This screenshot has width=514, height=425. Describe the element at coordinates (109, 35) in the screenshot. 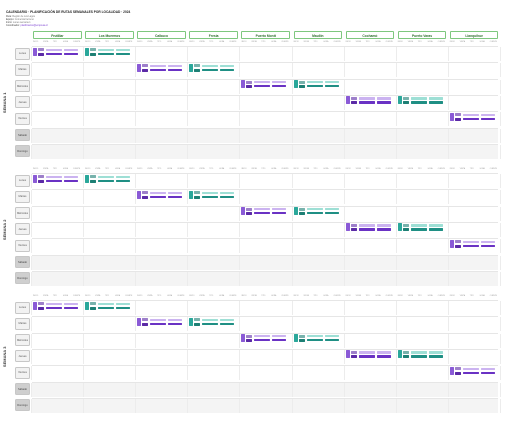

I see `location-header: Los Muermos` at that location.